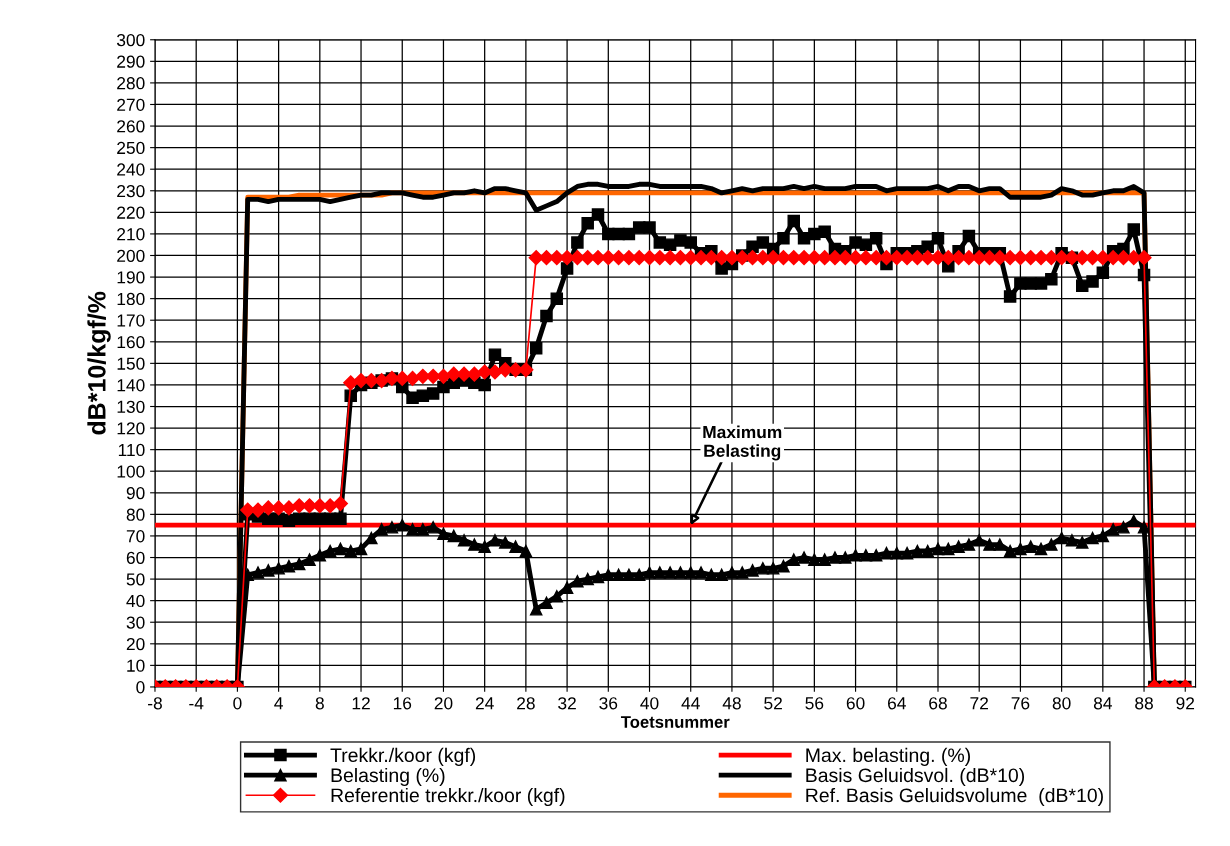  Describe the element at coordinates (135, 644) in the screenshot. I see `y-tick-label: 20` at that location.